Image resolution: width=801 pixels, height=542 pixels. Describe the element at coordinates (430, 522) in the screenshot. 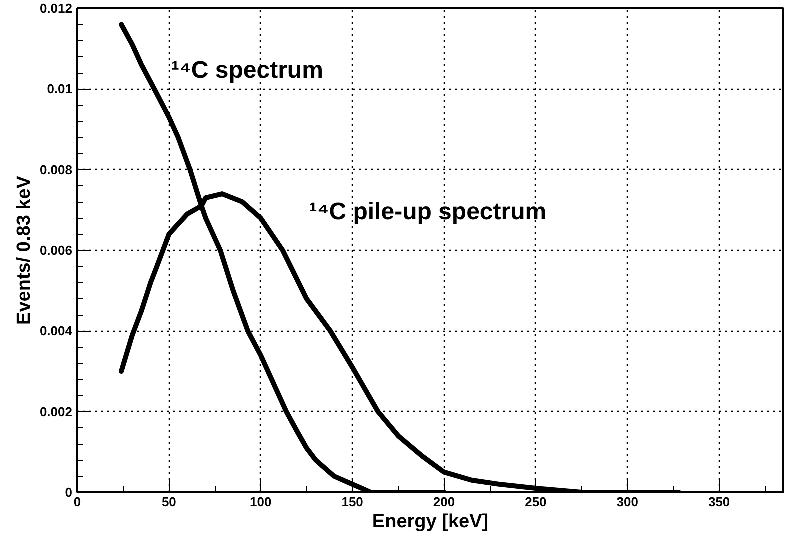

I see `x-axis-title: Energy [keV]` at that location.